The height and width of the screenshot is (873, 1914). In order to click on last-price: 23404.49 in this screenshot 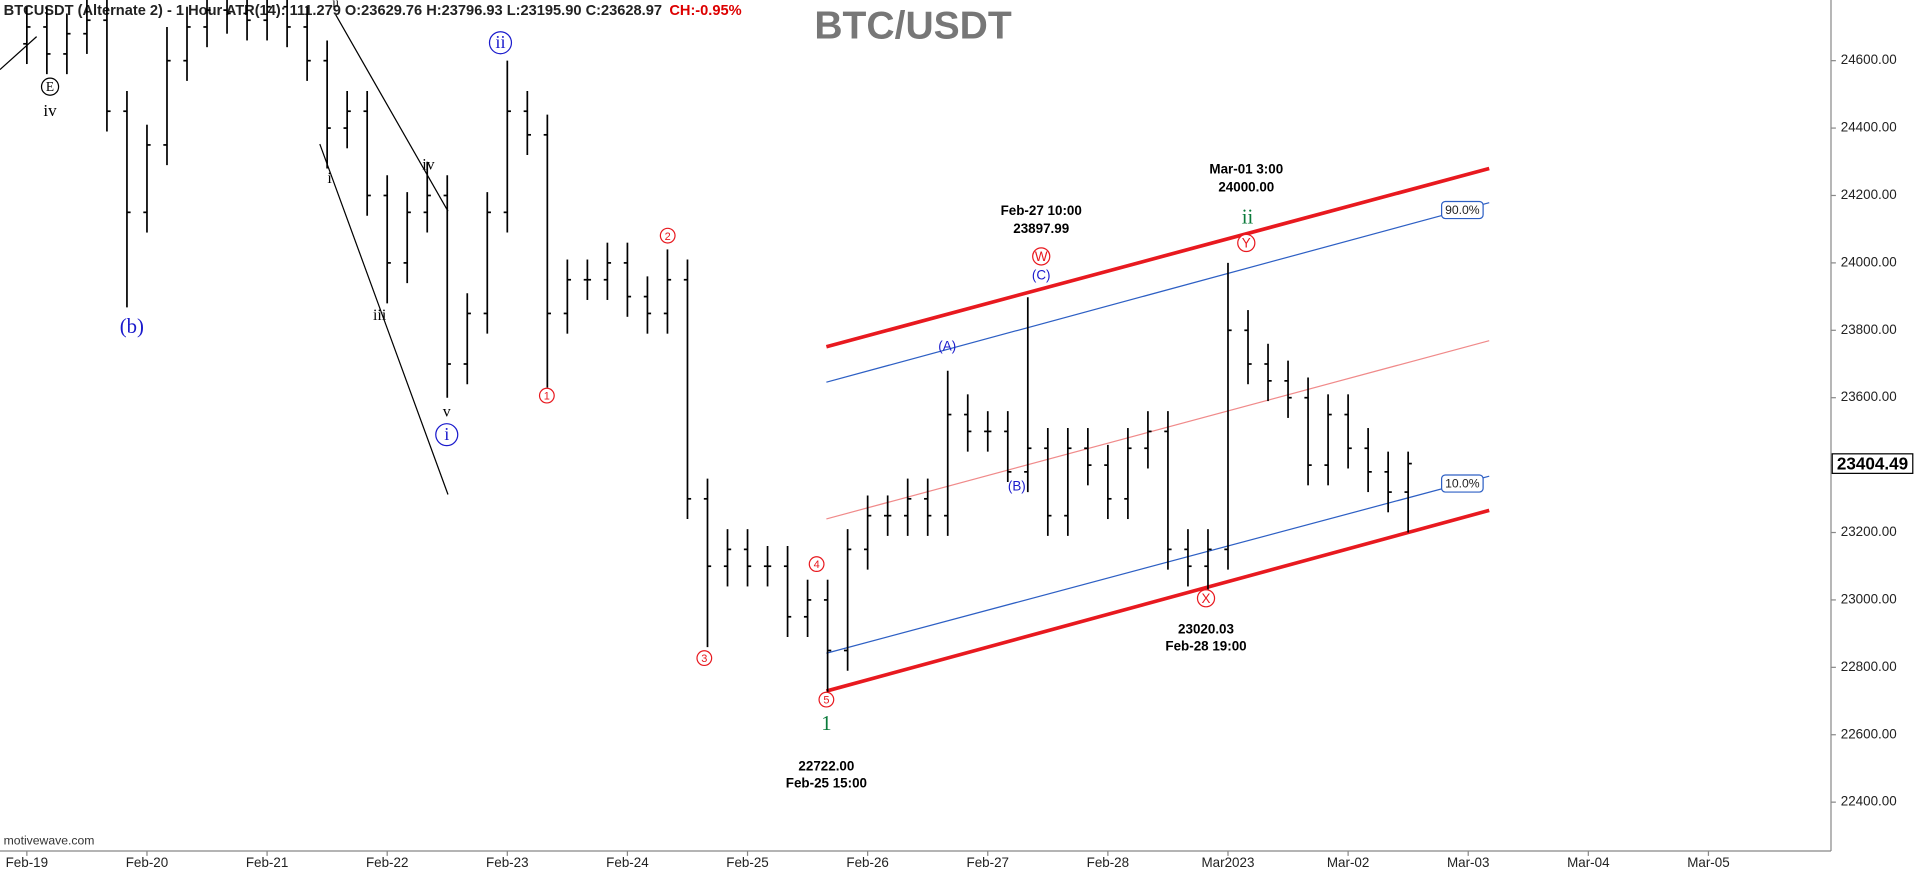, I will do `click(1872, 463)`.